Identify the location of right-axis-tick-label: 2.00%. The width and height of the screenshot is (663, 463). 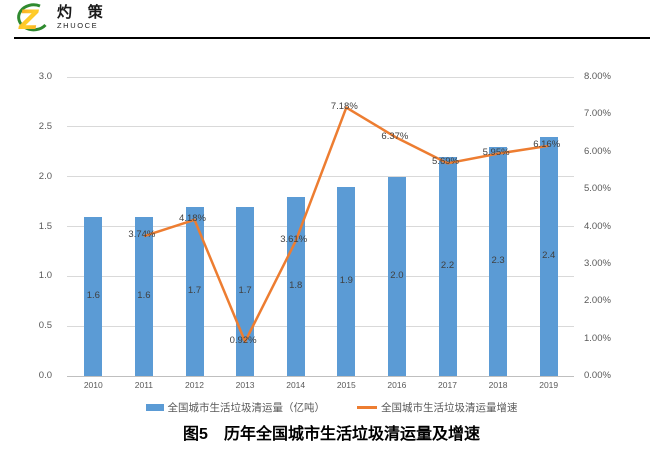
(597, 301).